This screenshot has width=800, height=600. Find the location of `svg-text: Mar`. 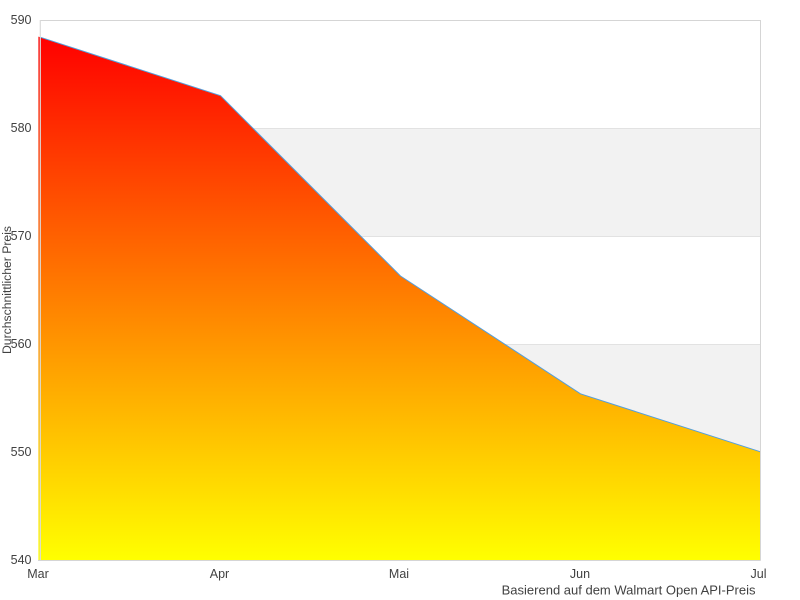

svg-text: Mar is located at coordinates (38, 574).